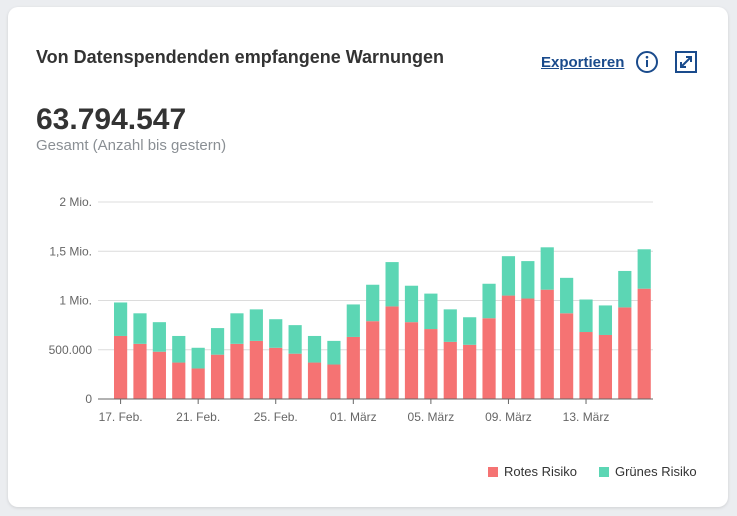 This screenshot has width=737, height=516. Describe the element at coordinates (71, 350) in the screenshot. I see `y-tick-label: 500.000` at that location.